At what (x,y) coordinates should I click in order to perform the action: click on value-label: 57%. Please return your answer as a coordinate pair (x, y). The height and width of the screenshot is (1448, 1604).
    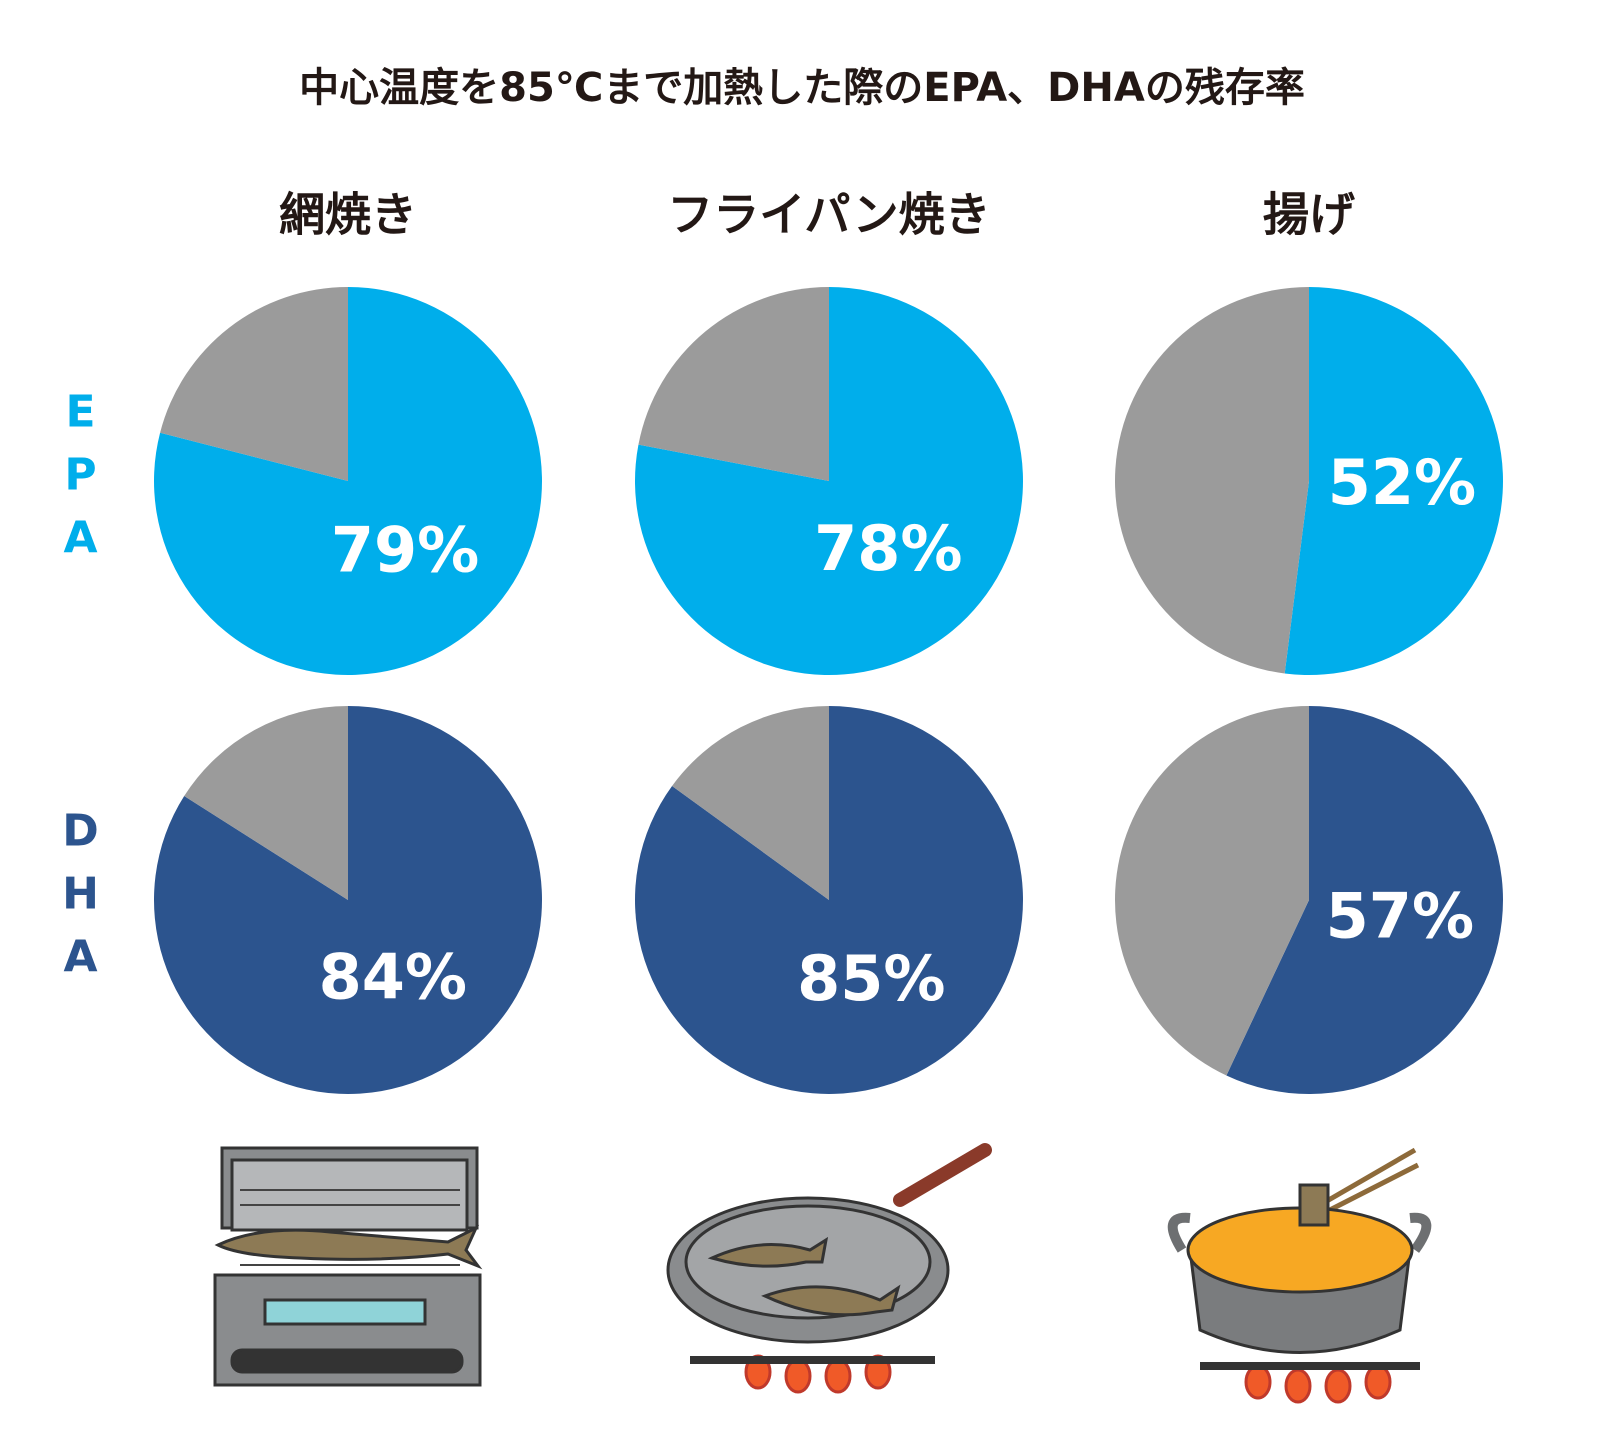
    Looking at the image, I should click on (1400, 915).